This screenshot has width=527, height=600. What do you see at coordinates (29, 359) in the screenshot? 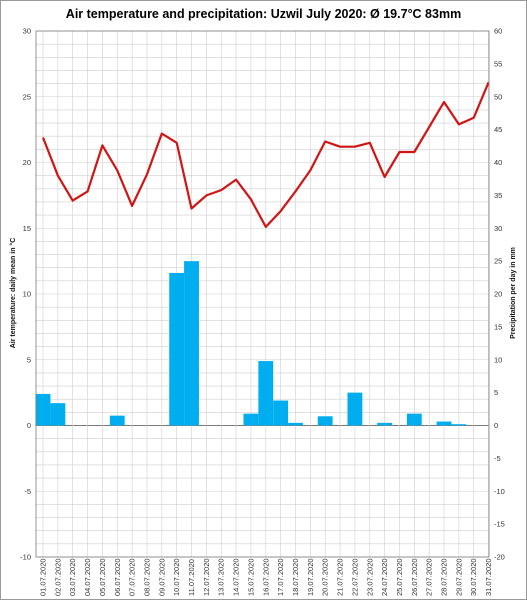
I see `y-tick-label-left: 5` at bounding box center [29, 359].